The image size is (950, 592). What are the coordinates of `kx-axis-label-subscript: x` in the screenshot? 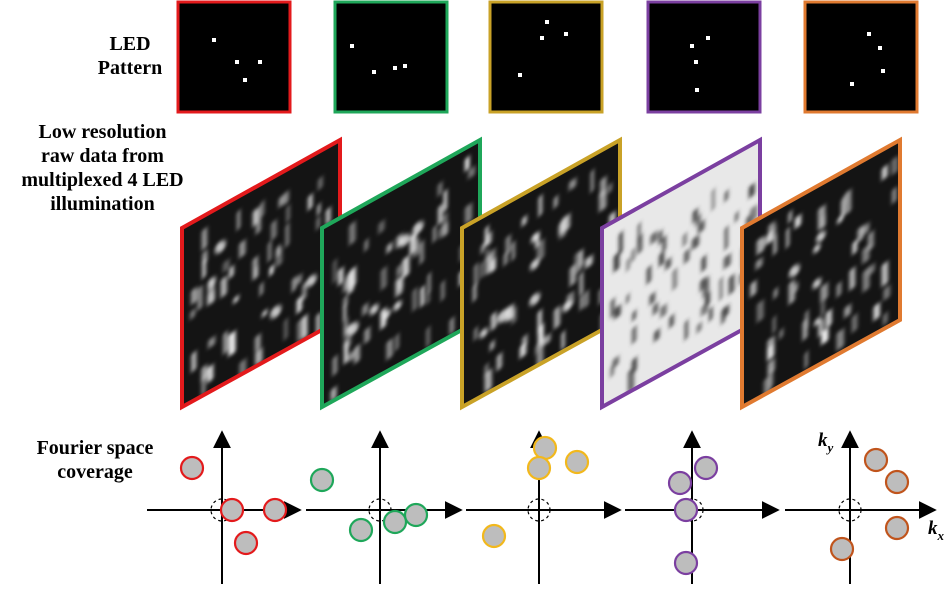 It's located at (941, 535).